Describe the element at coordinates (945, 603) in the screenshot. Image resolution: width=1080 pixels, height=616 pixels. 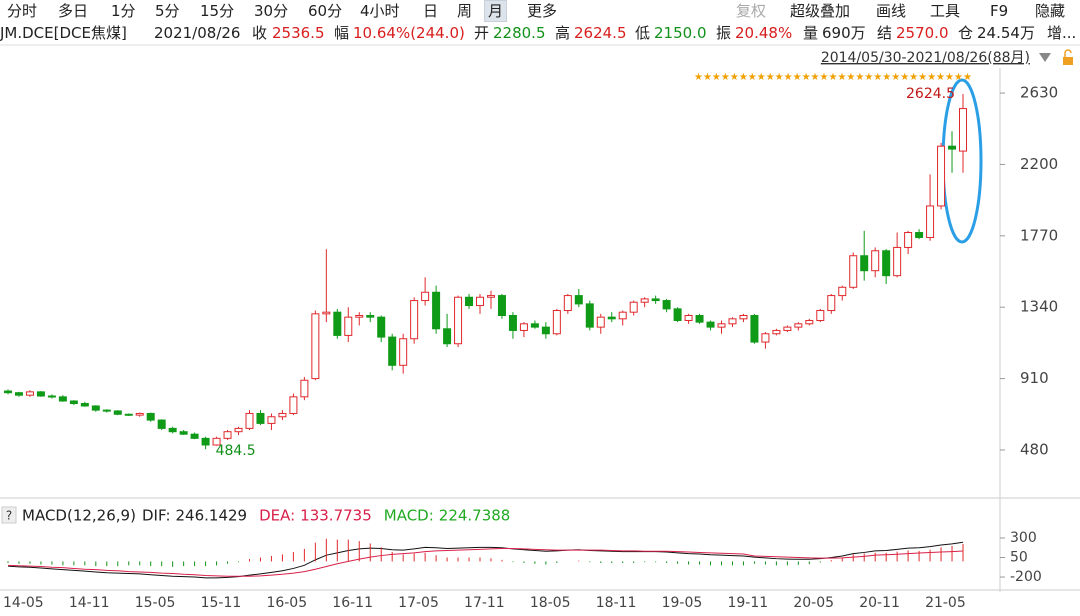
I see `x-tick-label: 21-05` at that location.